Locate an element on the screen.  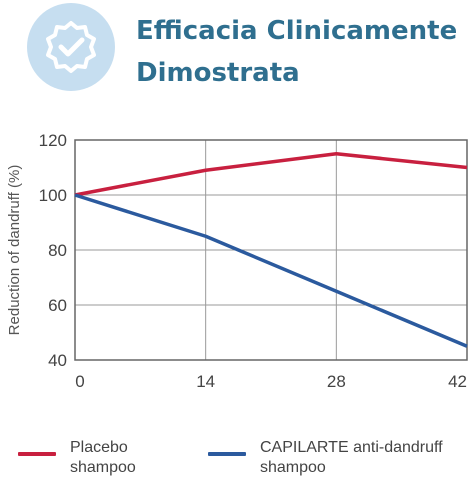
y-tick-label: 120 is located at coordinates (53, 140).